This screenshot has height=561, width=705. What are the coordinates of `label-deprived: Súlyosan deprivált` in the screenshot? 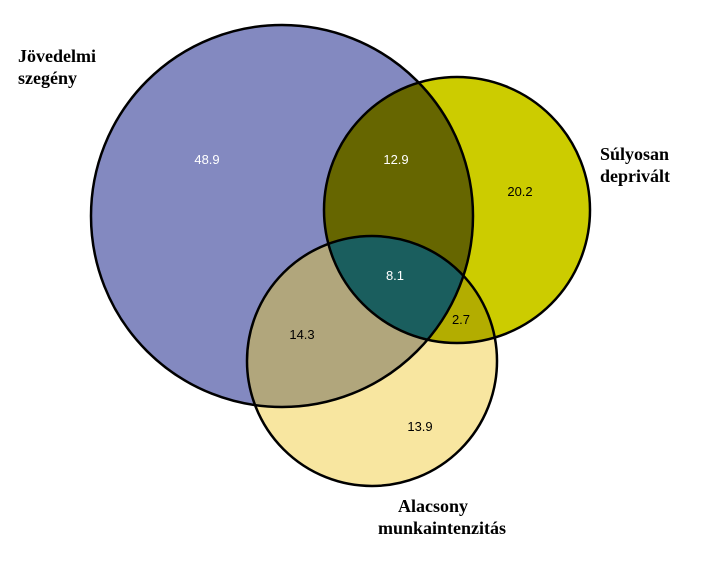 It's located at (637, 165).